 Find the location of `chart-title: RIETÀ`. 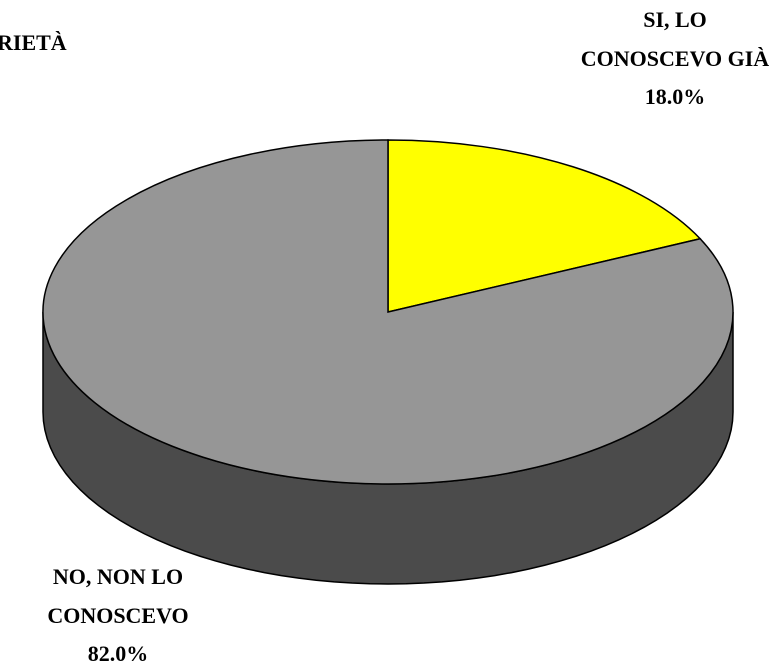

chart-title: RIETÀ is located at coordinates (33, 42).